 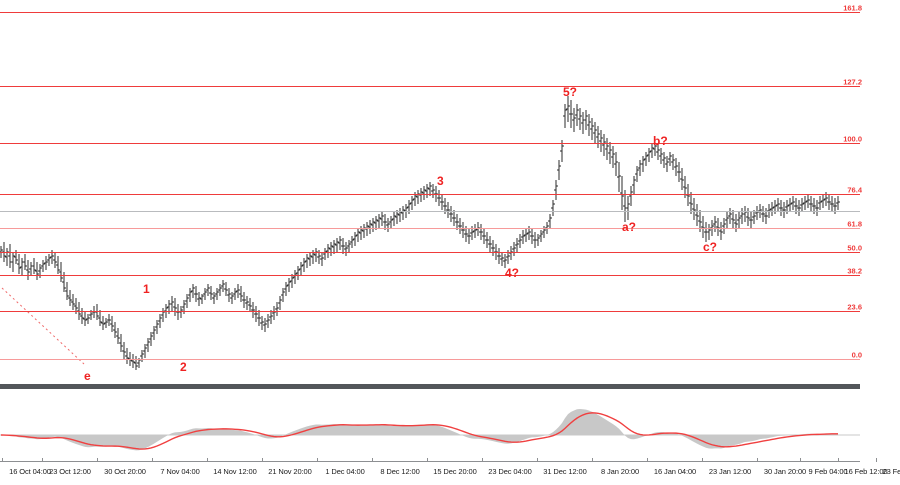 What do you see at coordinates (856, 355) in the screenshot?
I see `fibonacci-level-tag: 0.0` at bounding box center [856, 355].